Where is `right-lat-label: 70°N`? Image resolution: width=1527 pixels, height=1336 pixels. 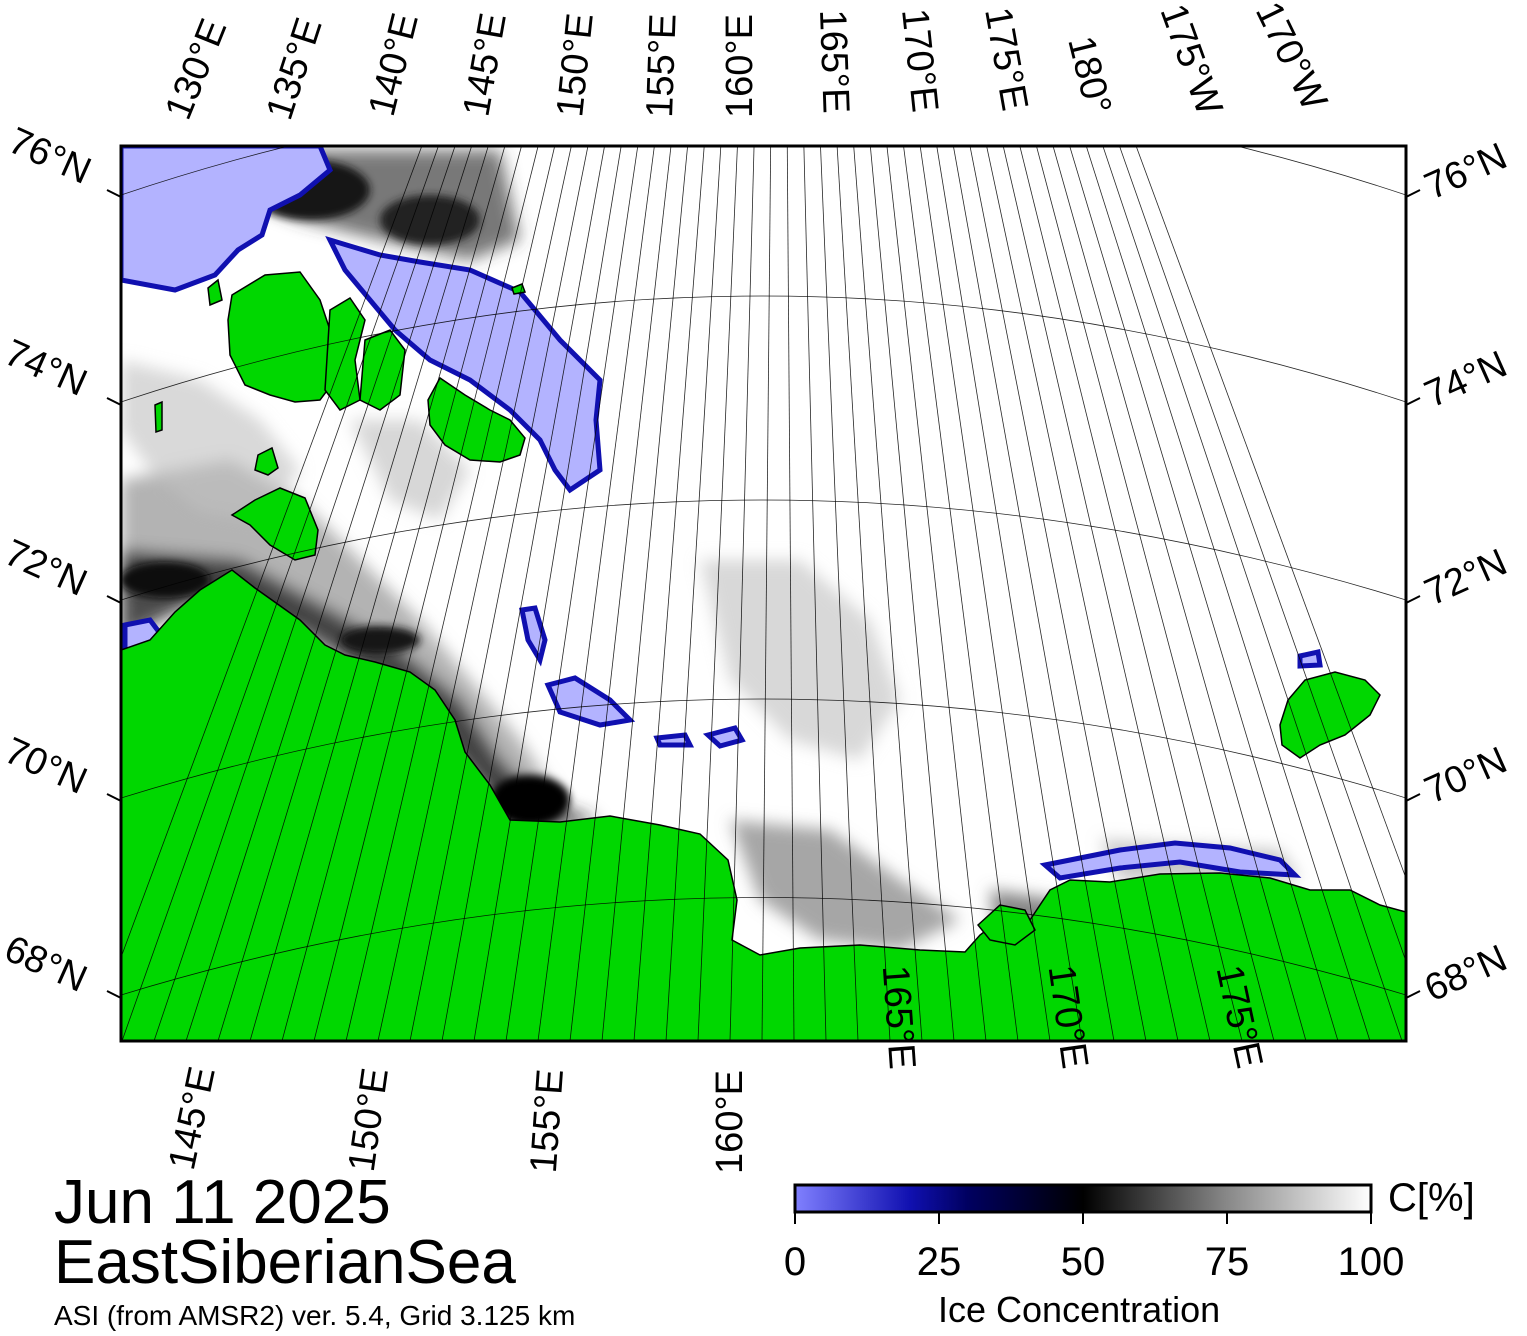 right-lat-label: 70°N is located at coordinates (1466, 775).